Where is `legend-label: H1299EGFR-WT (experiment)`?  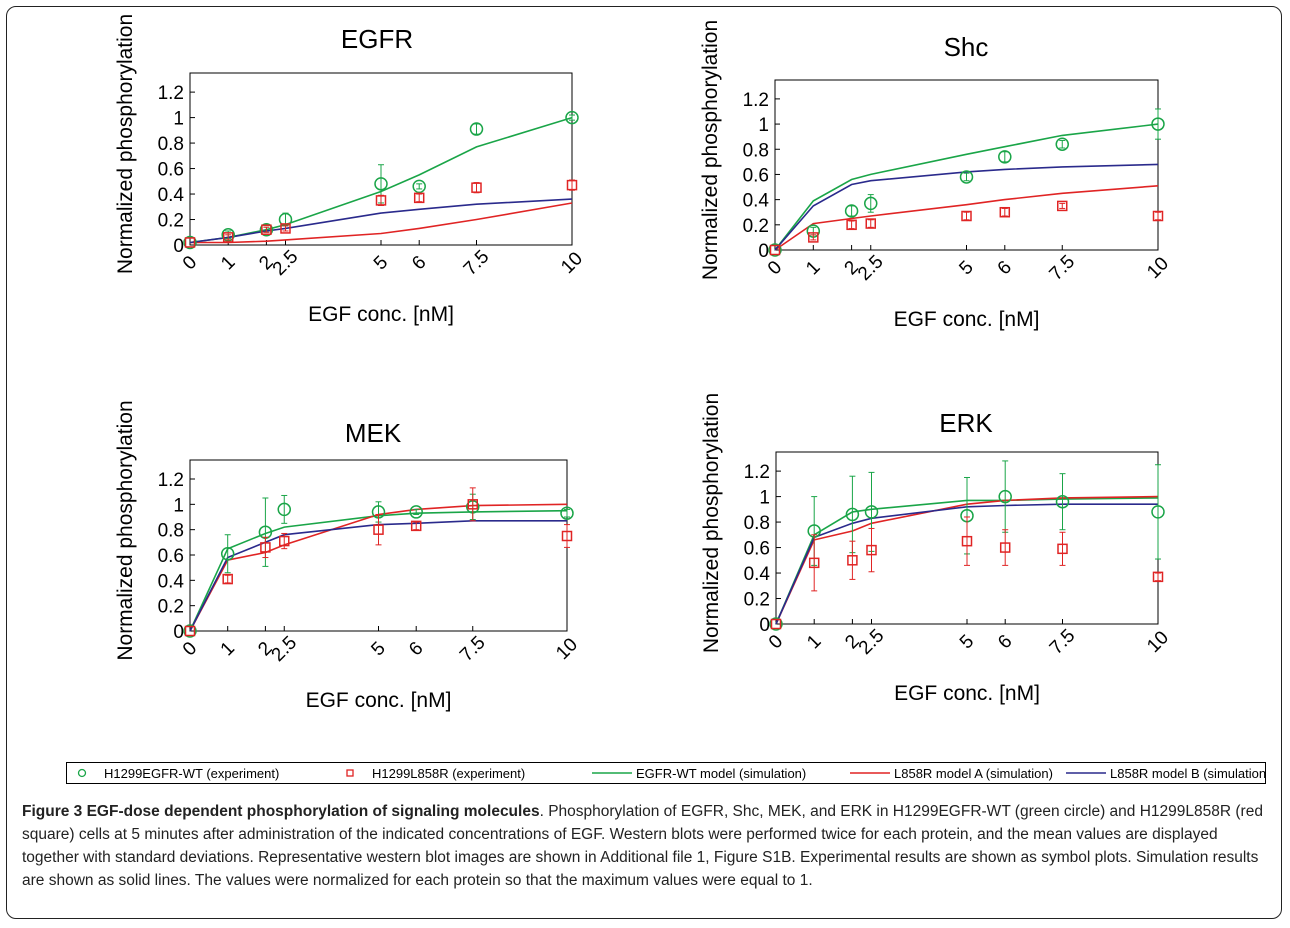 legend-label: H1299EGFR-WT (experiment) is located at coordinates (191, 773).